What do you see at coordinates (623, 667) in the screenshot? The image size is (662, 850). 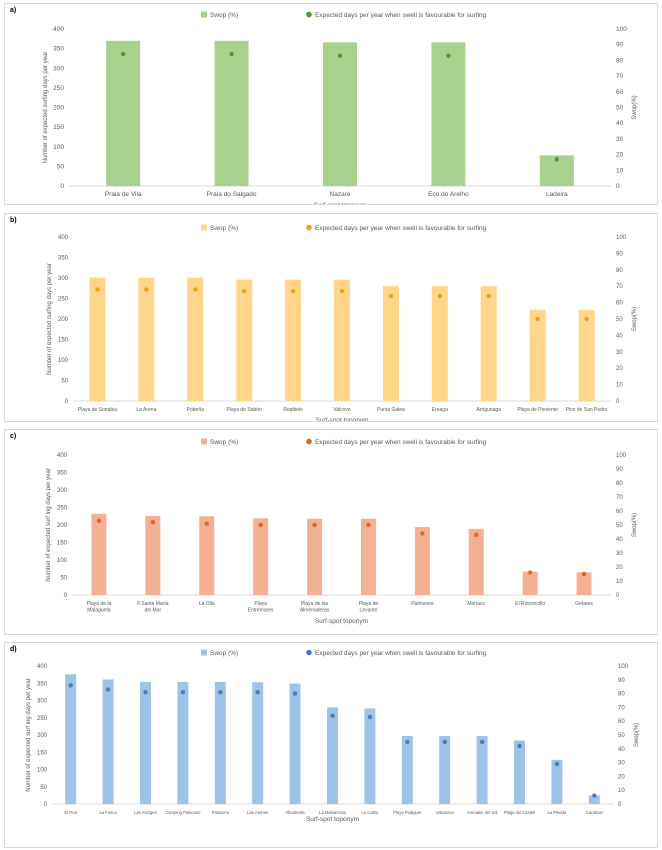 I see `y2-tick-label: 100` at bounding box center [623, 667].